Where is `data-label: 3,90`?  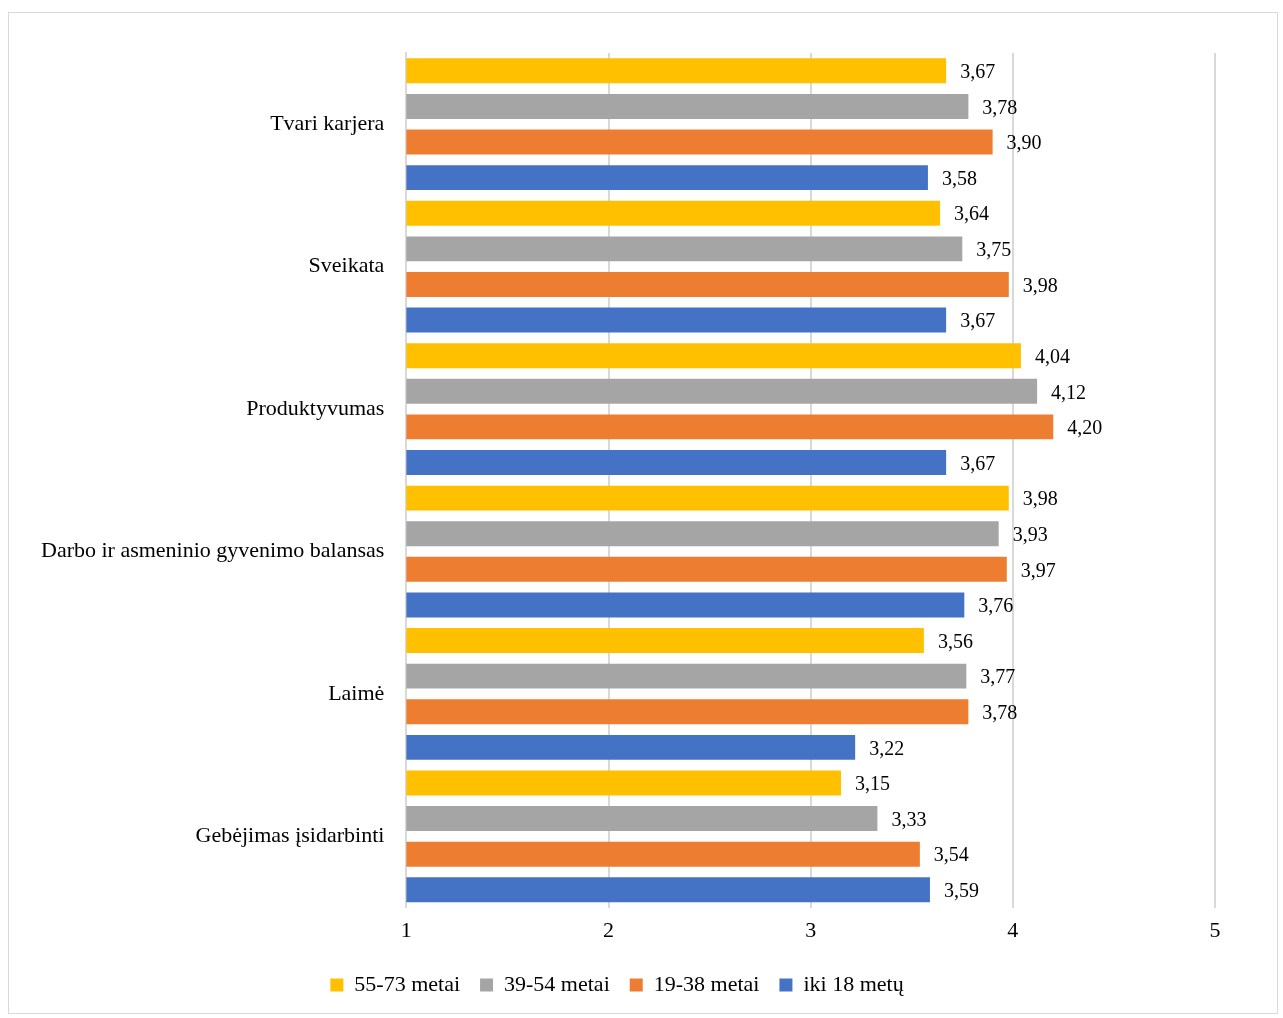 data-label: 3,90 is located at coordinates (1024, 142).